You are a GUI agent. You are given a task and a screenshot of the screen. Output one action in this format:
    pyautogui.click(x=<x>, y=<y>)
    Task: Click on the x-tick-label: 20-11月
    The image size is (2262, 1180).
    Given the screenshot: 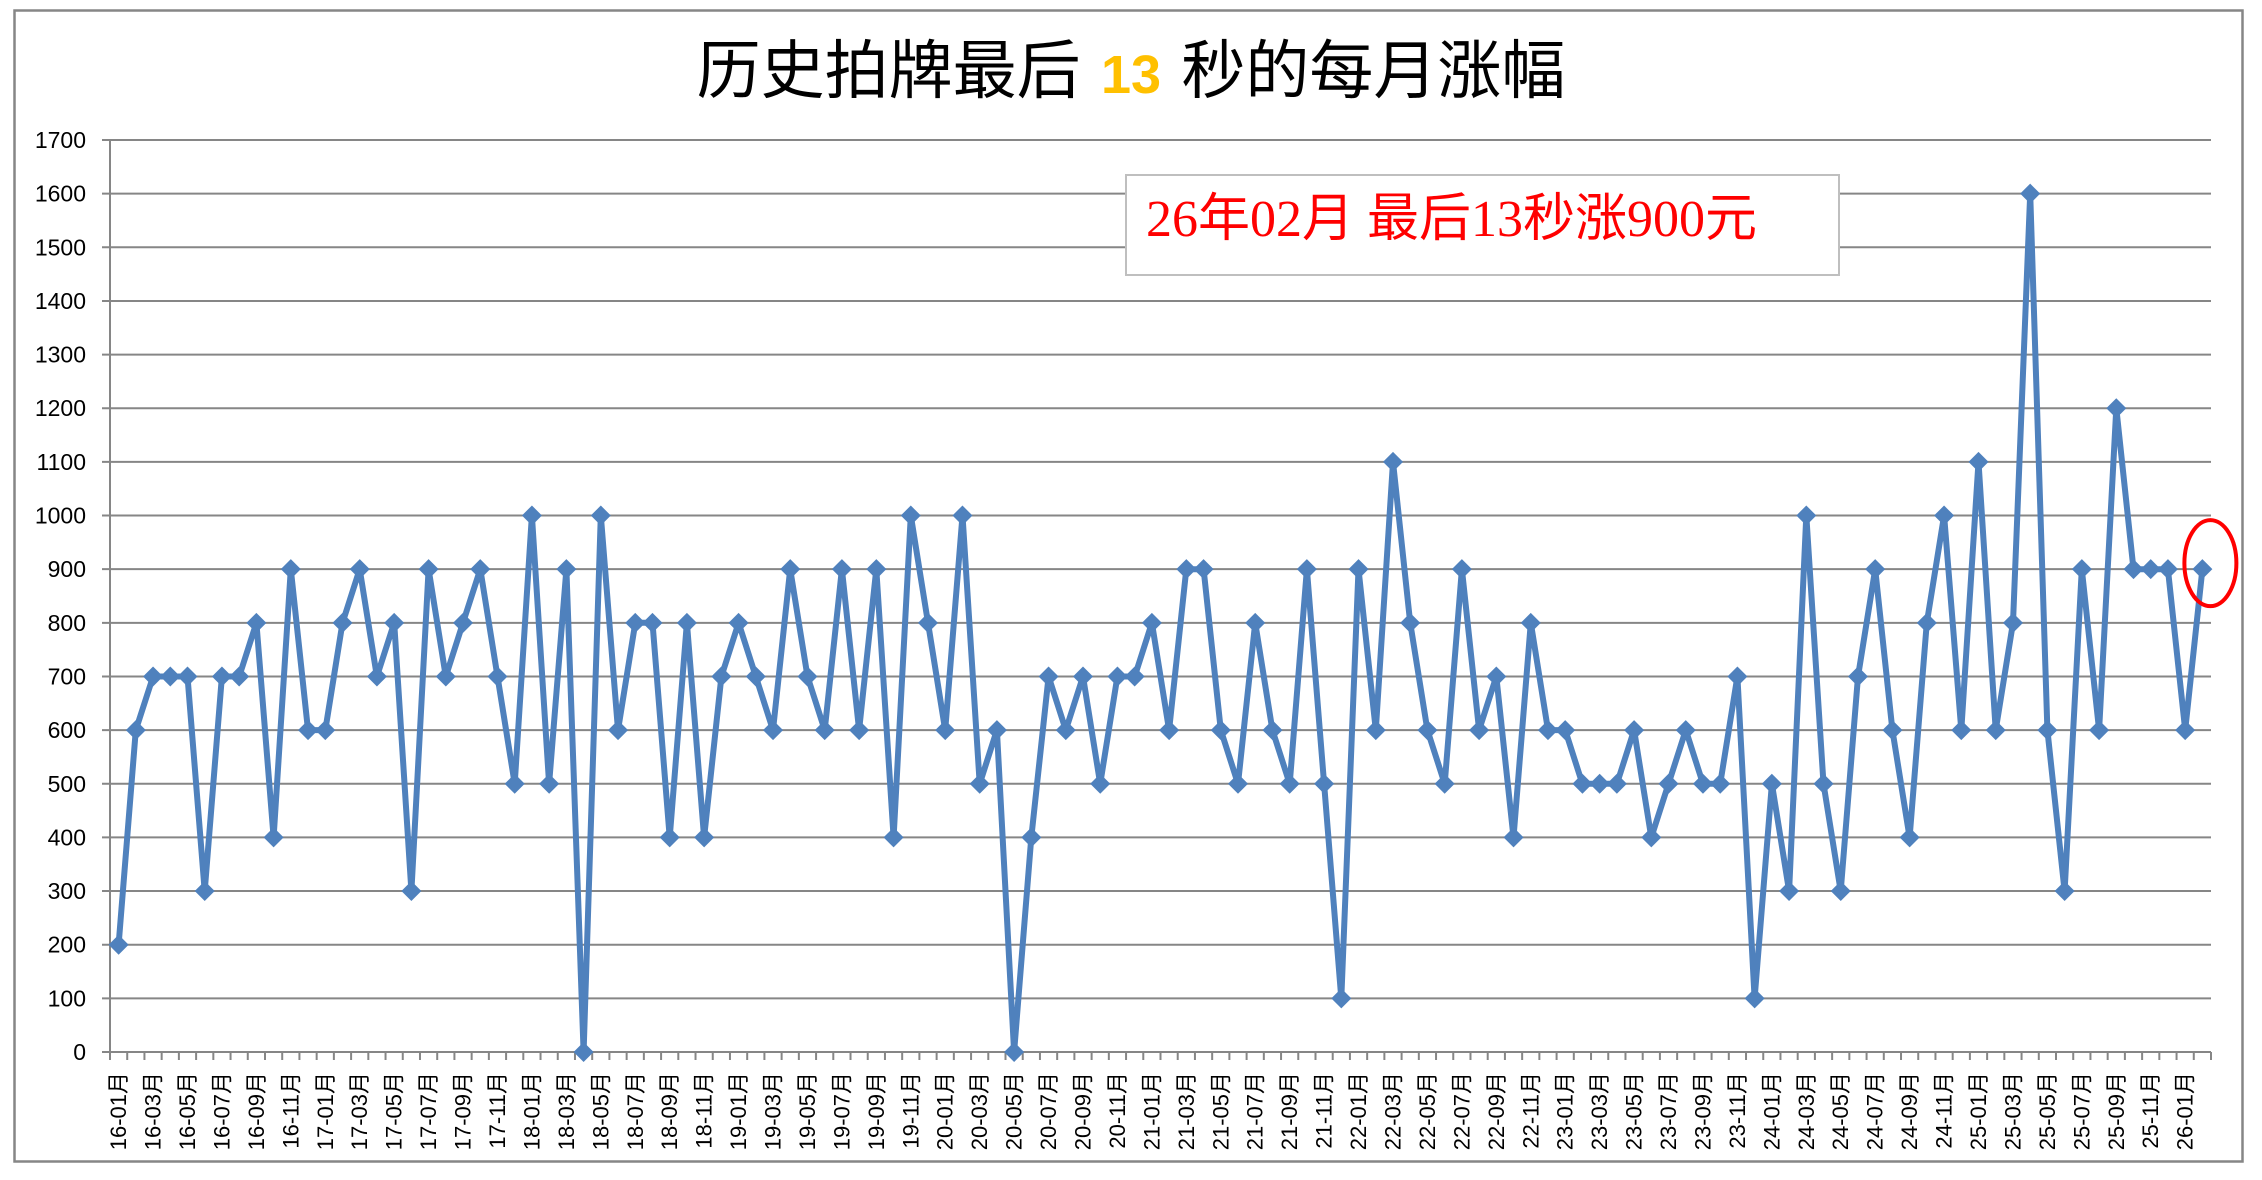 What is the action you would take?
    pyautogui.click(x=1117, y=1110)
    